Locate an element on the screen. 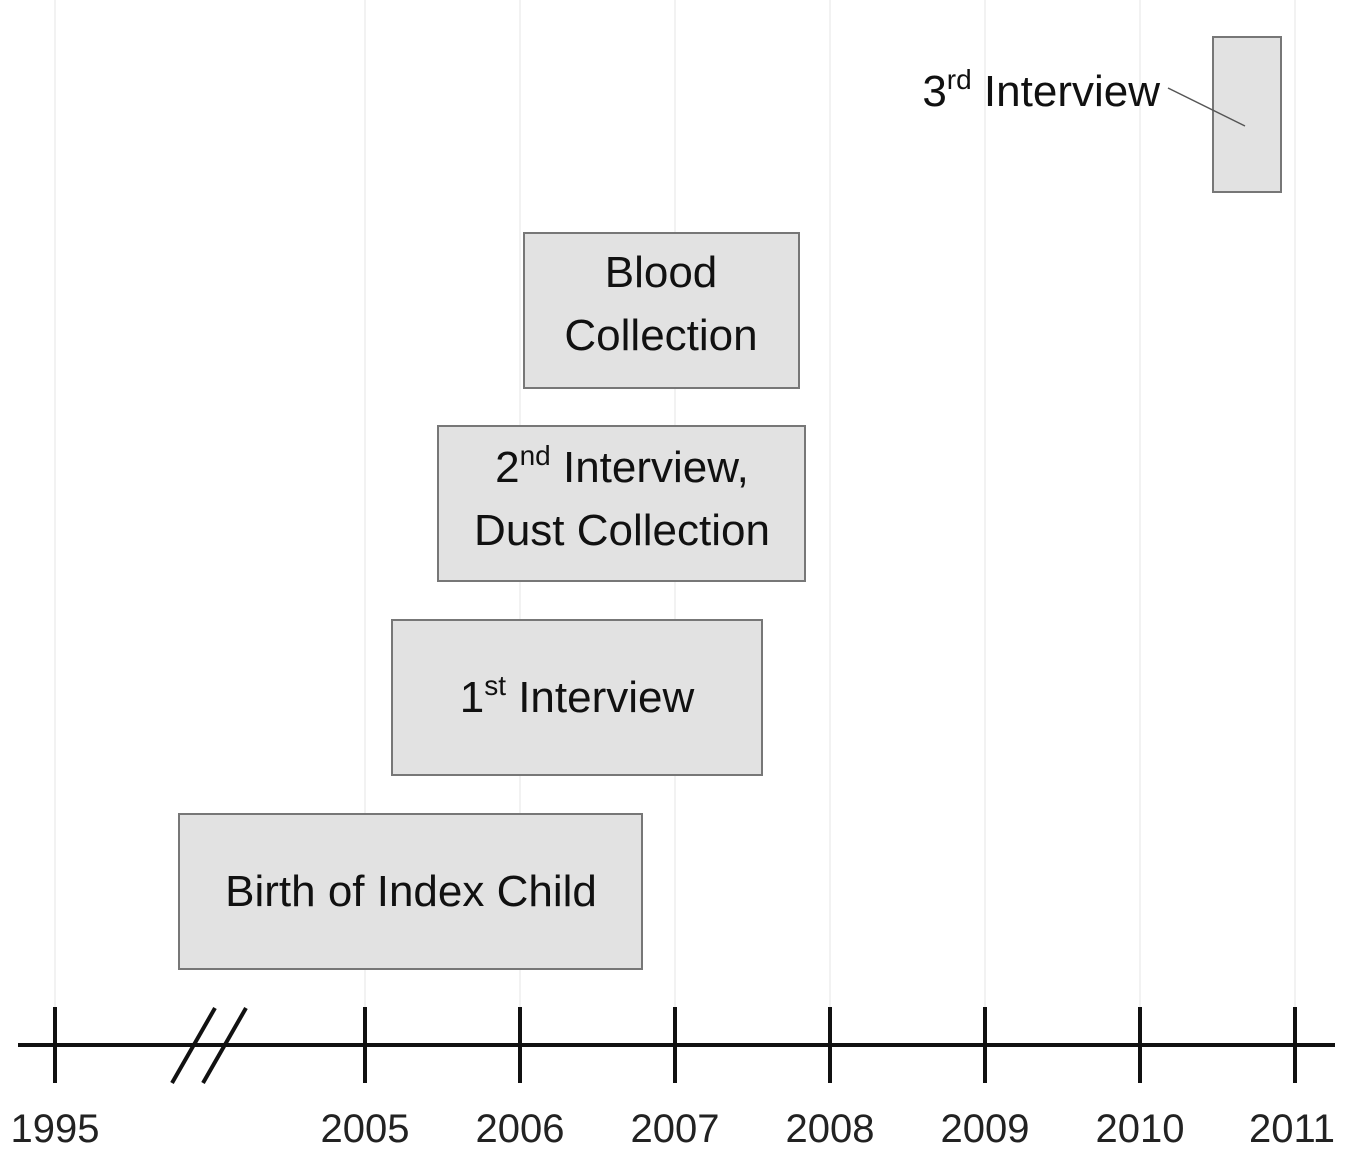  label-text: Dust Collection is located at coordinates (622, 530).